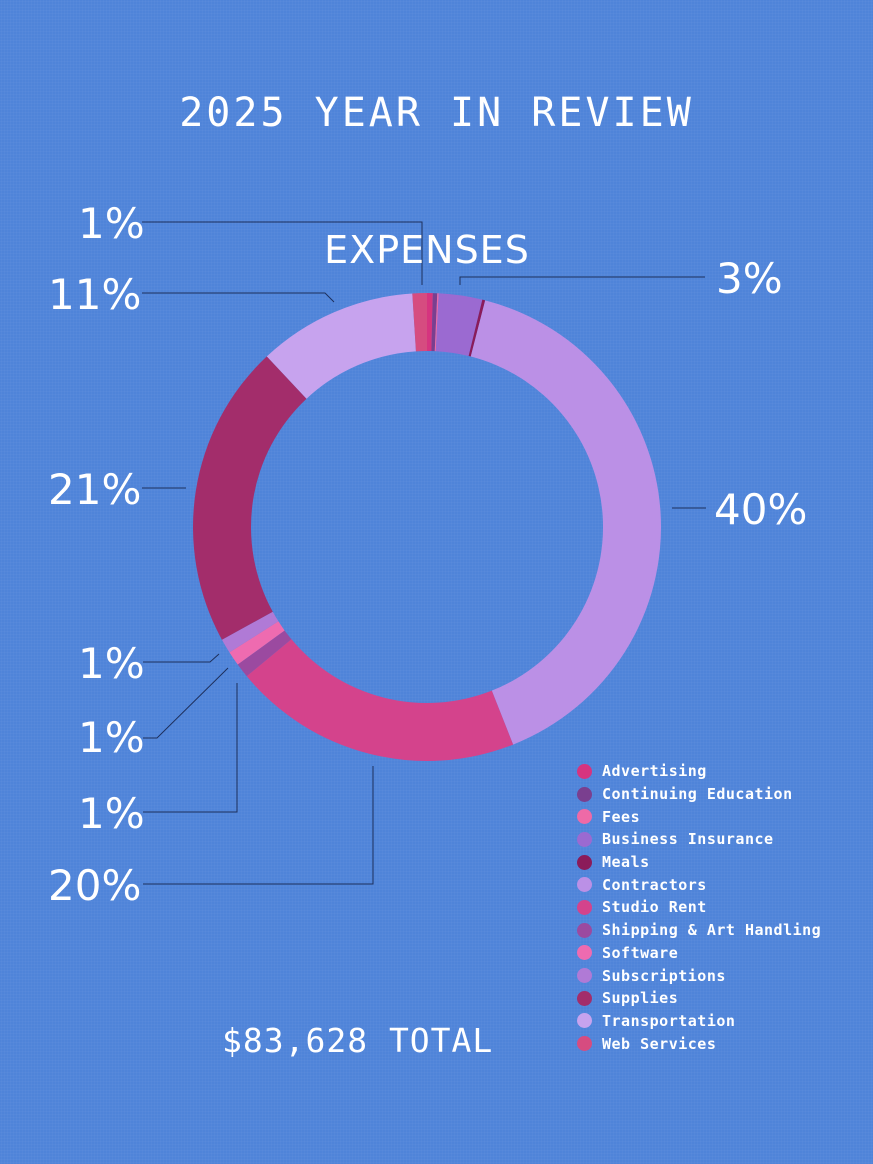  I want to click on slice-software, so click(257, 643).